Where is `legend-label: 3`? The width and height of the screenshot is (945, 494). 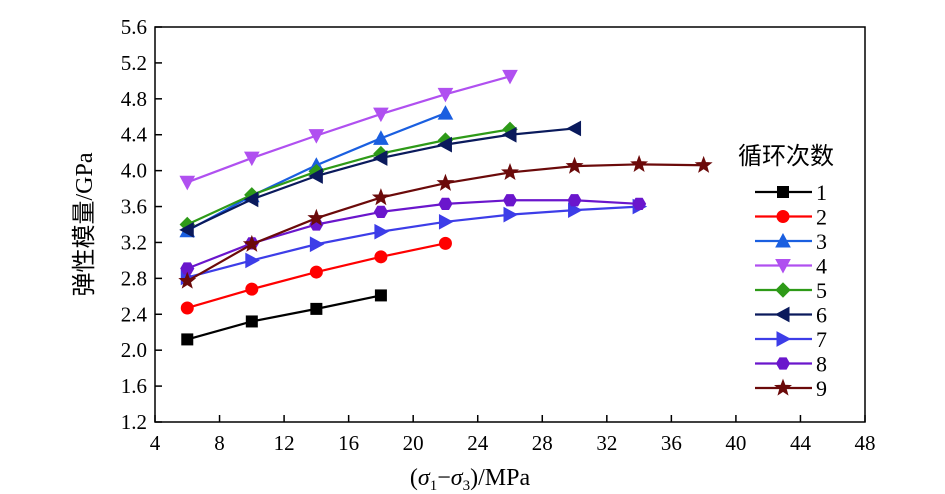 legend-label: 3 is located at coordinates (821, 241).